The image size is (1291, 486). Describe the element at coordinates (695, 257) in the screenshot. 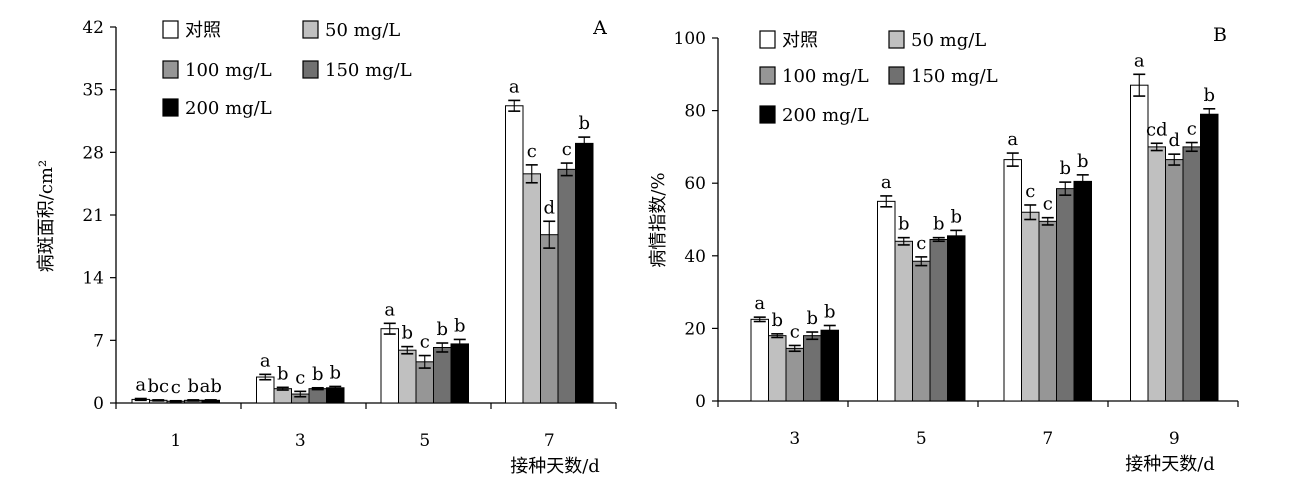

I see `y-tick-label: 40` at that location.